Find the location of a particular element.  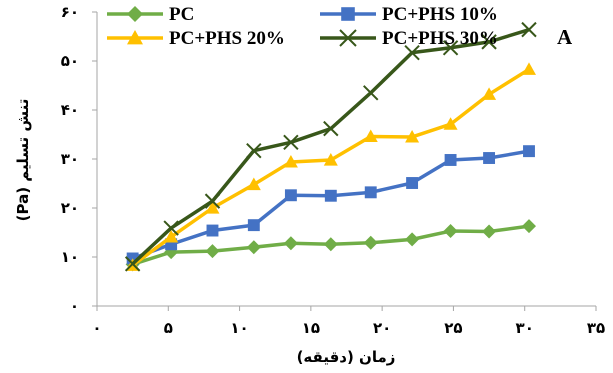

x-tick-label: ۱۰ is located at coordinates (239, 328).